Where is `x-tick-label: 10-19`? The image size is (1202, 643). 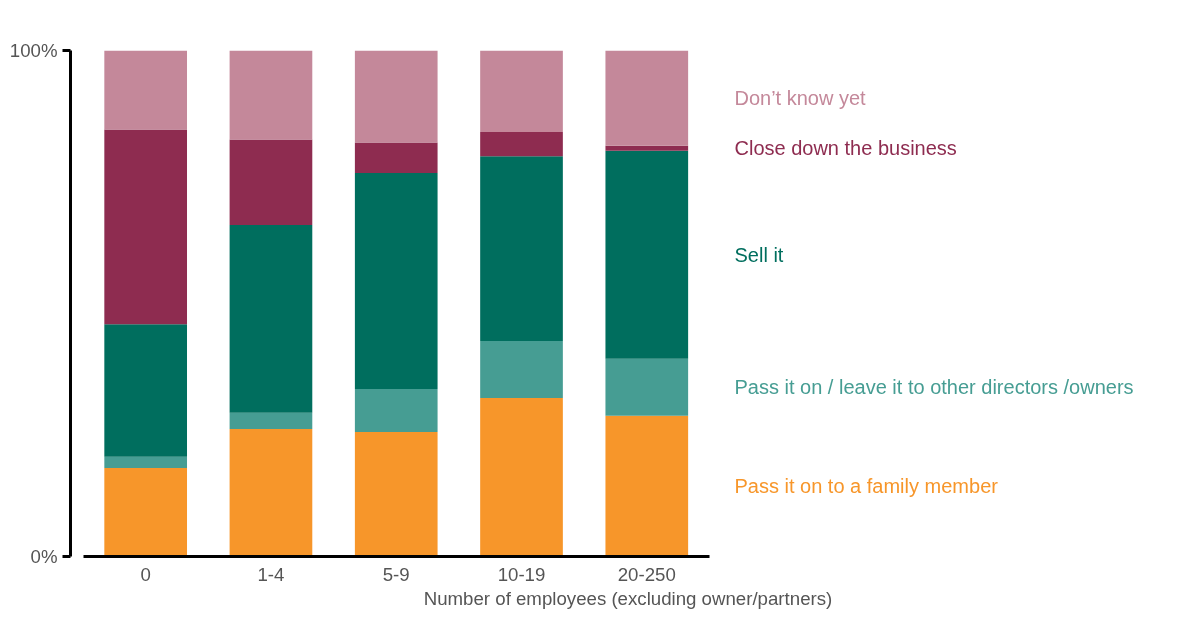
x-tick-label: 10-19 is located at coordinates (521, 574).